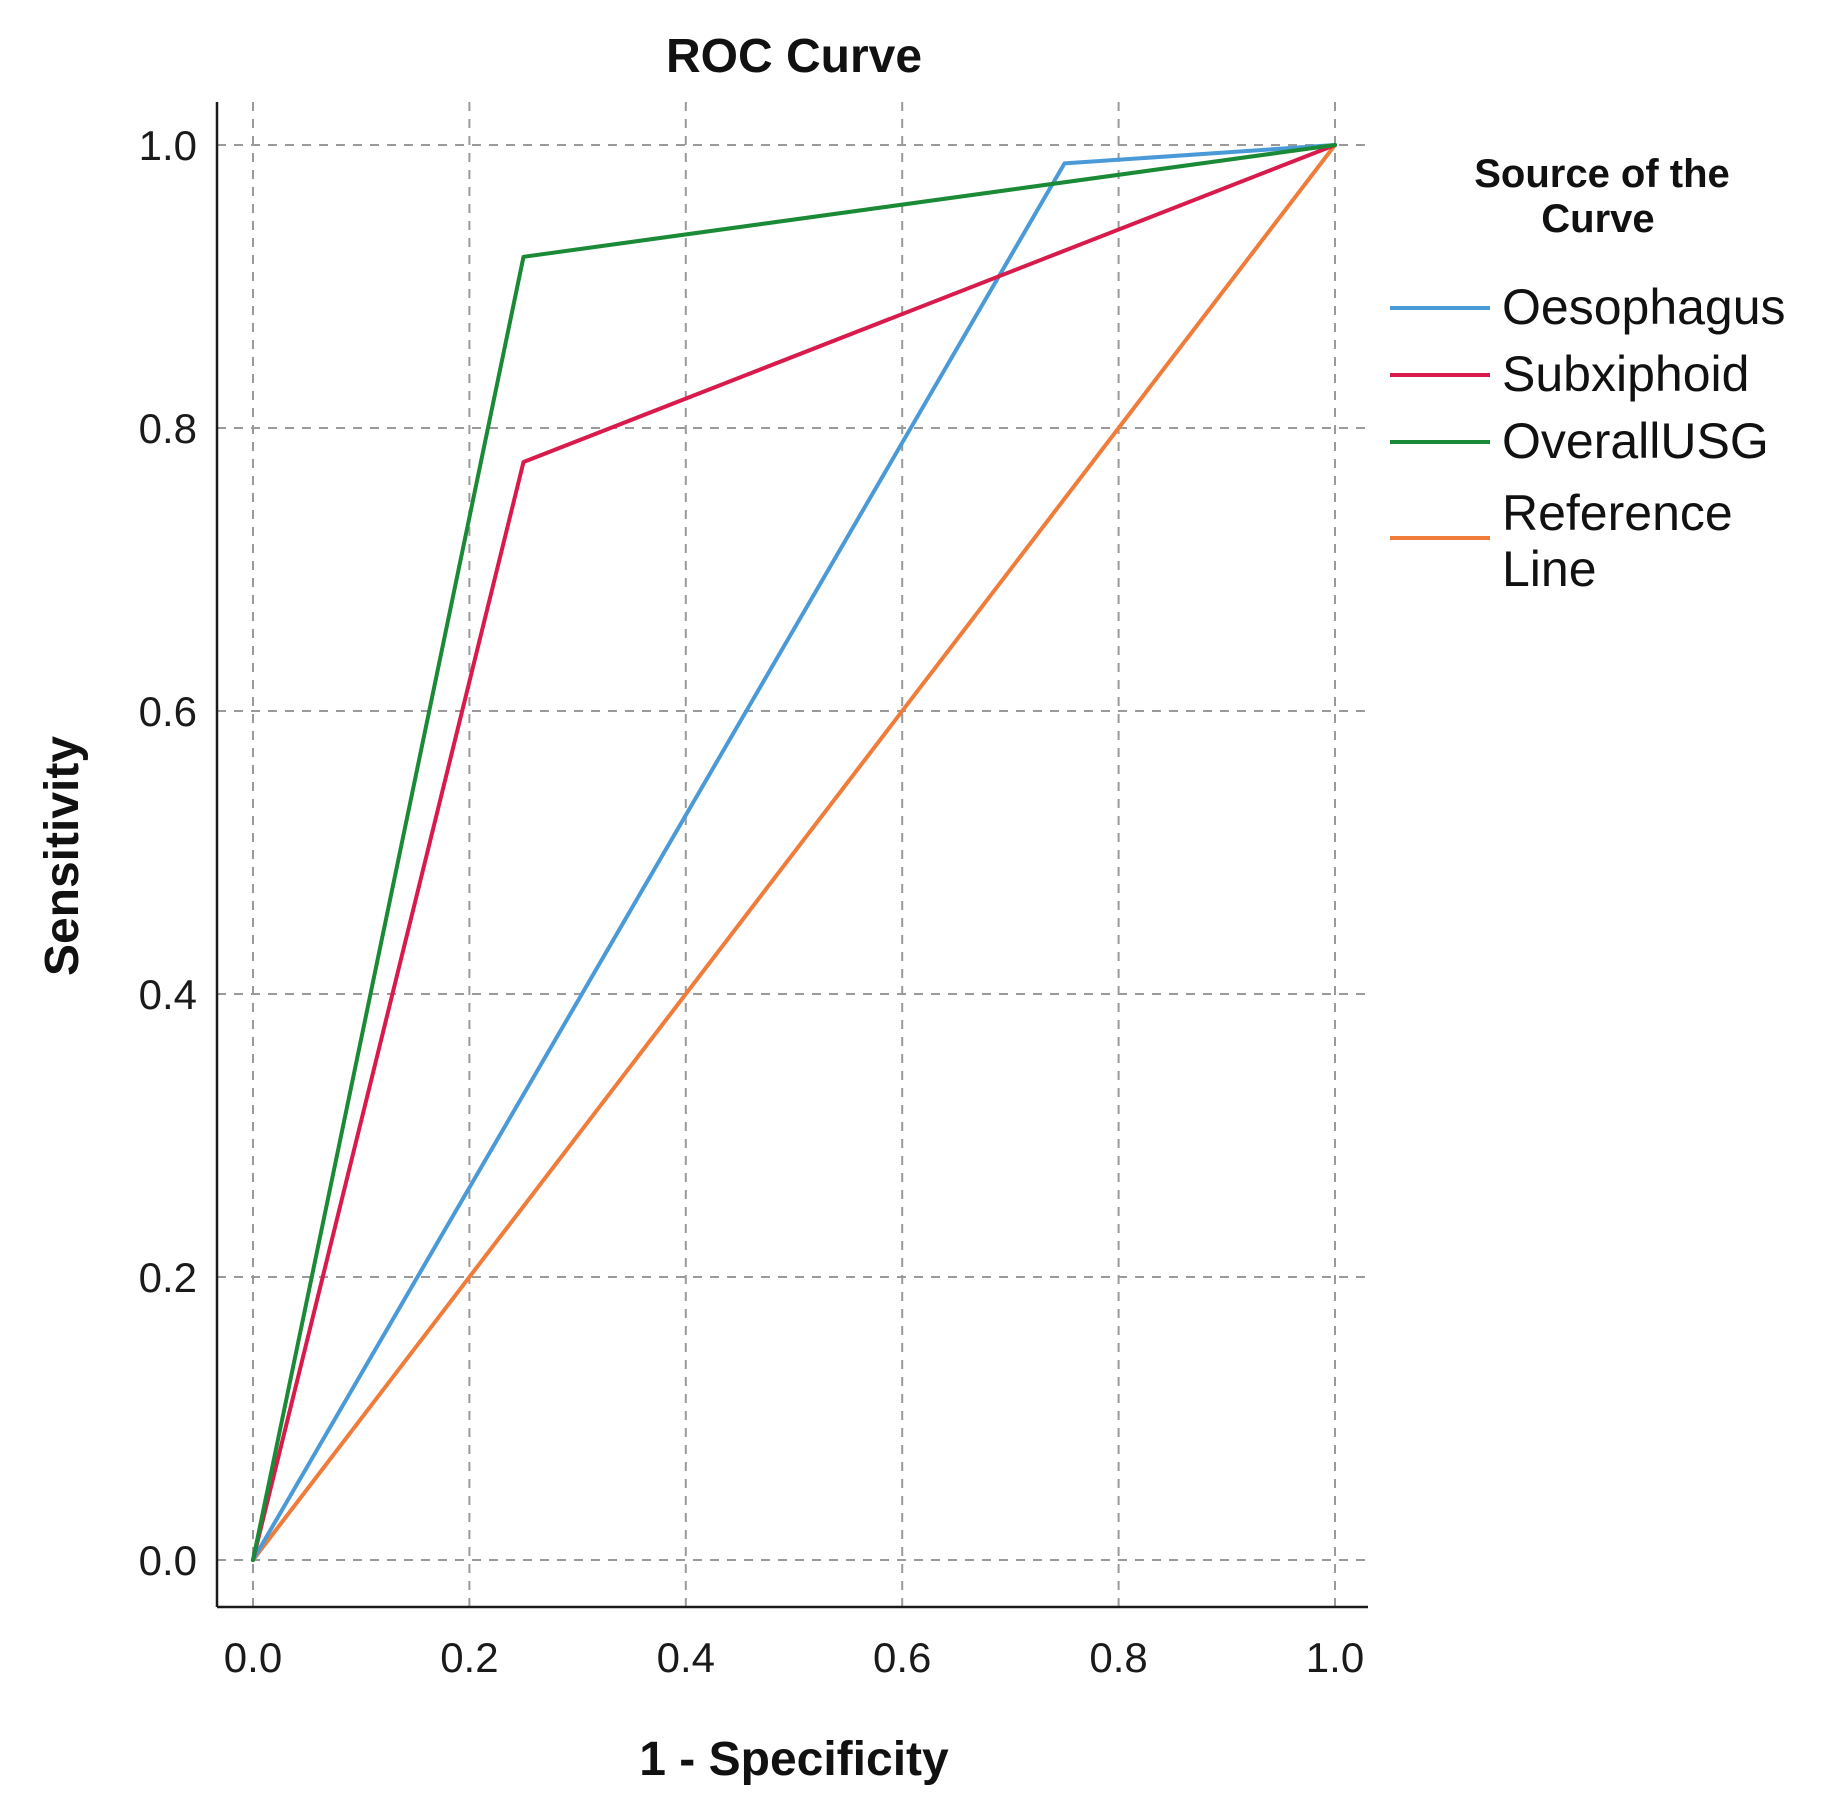 This screenshot has height=1815, width=1830. I want to click on y-tick-label: 0.8, so click(168, 428).